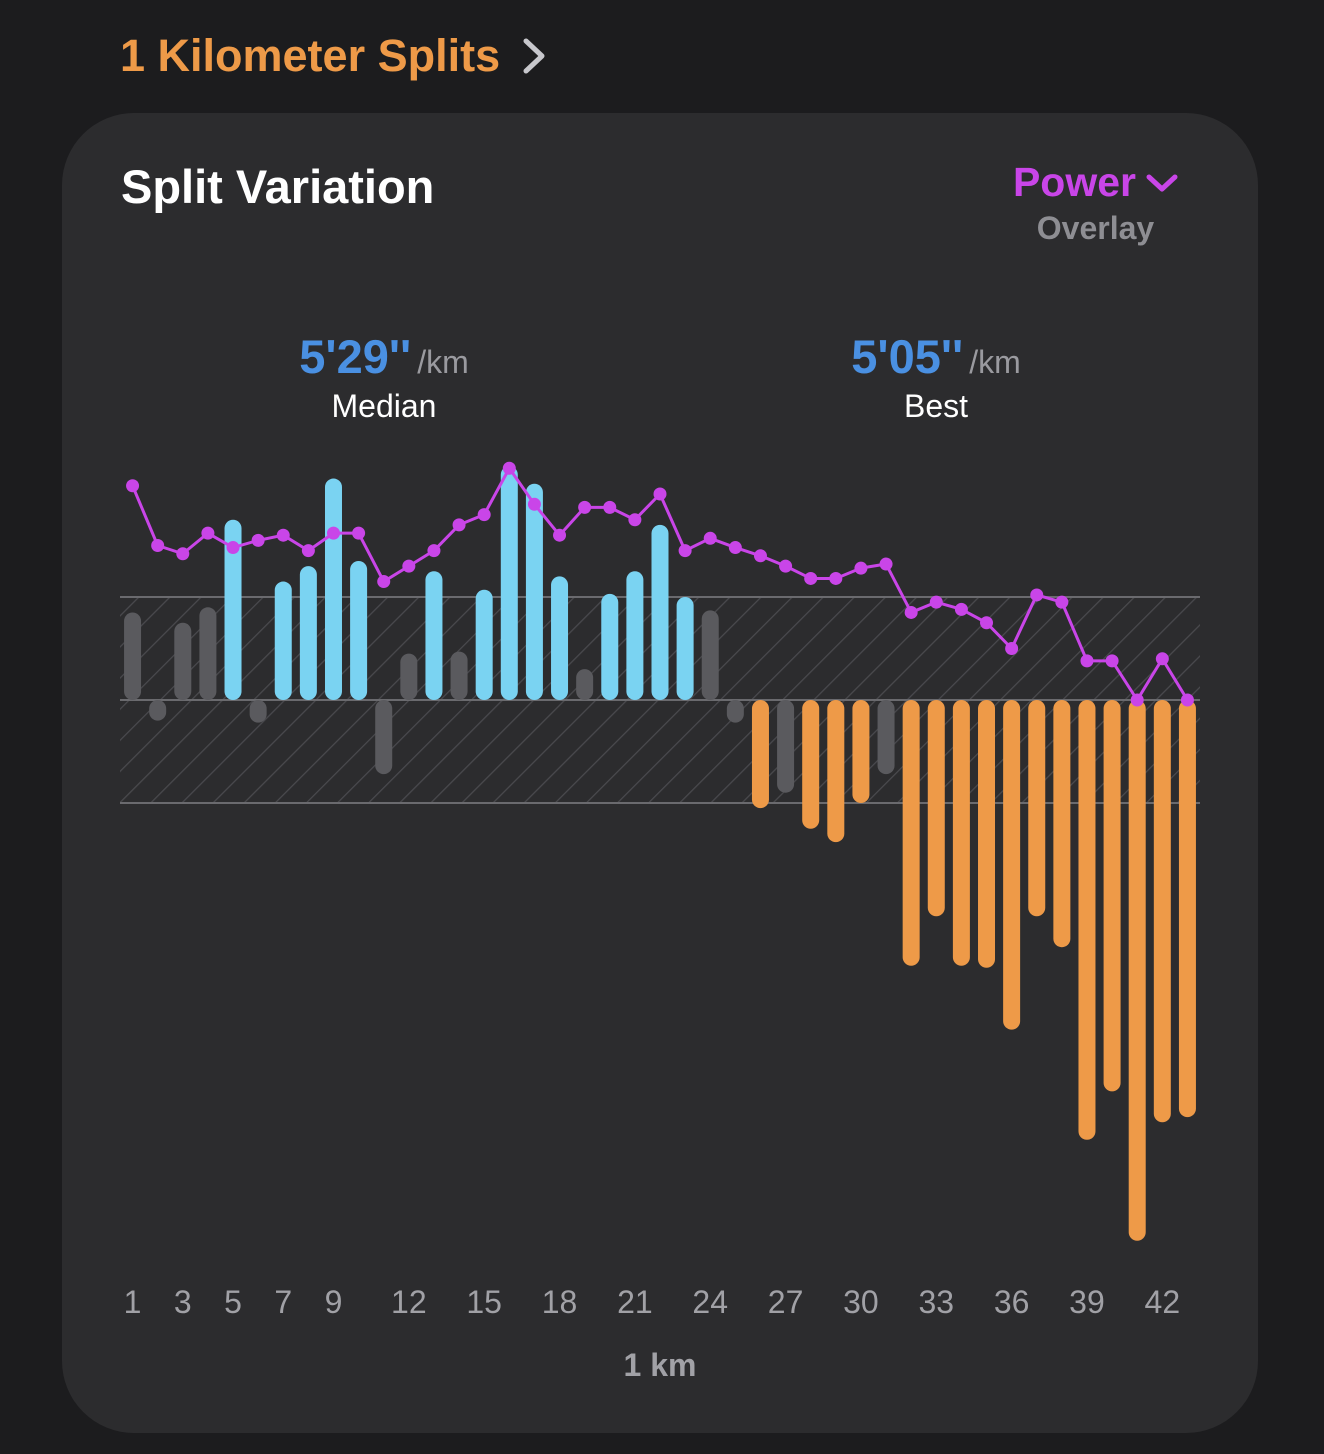 The image size is (1324, 1454). Describe the element at coordinates (484, 1302) in the screenshot. I see `x-tick-label: 15` at that location.